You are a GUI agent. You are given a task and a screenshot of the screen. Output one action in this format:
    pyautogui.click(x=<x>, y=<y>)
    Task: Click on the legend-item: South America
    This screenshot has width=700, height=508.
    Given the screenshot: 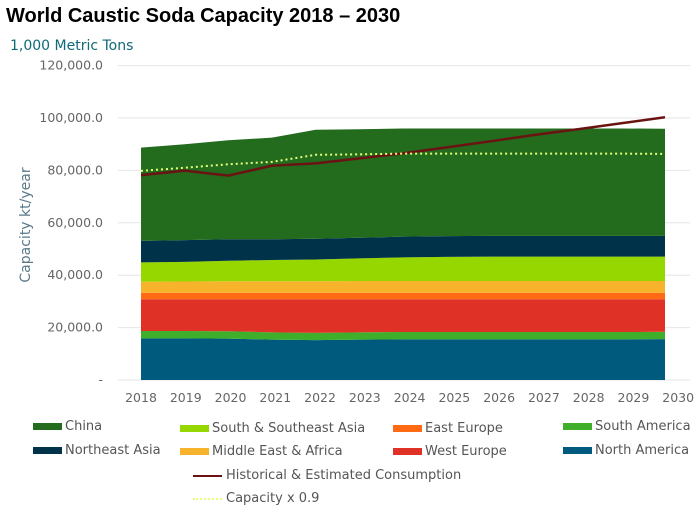 What is the action you would take?
    pyautogui.click(x=627, y=426)
    